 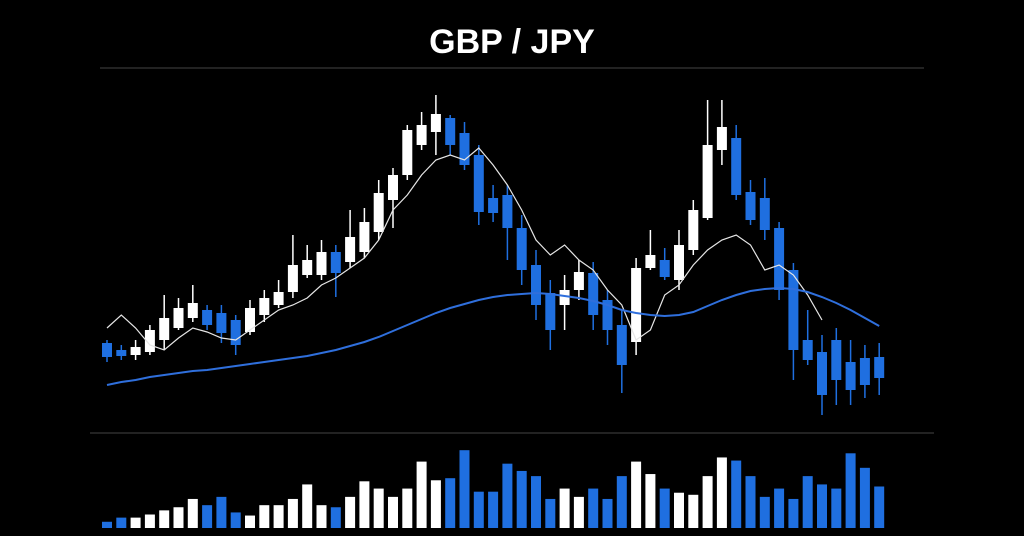 What do you see at coordinates (512, 42) in the screenshot?
I see `chart-title: GBP / JPY` at bounding box center [512, 42].